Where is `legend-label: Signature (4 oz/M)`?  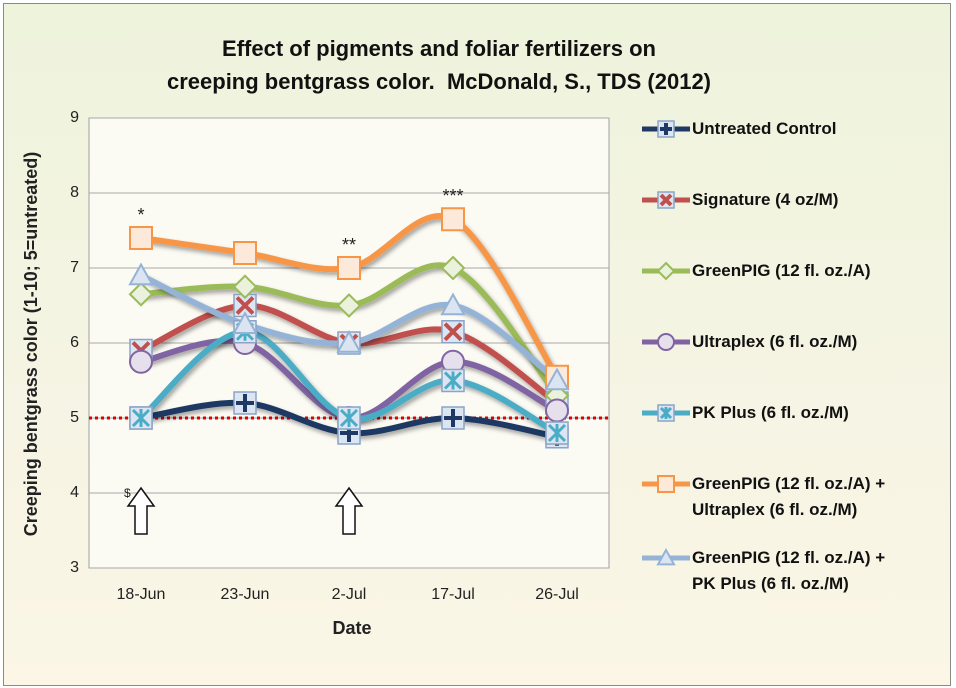 legend-label: Signature (4 oz/M) is located at coordinates (765, 199).